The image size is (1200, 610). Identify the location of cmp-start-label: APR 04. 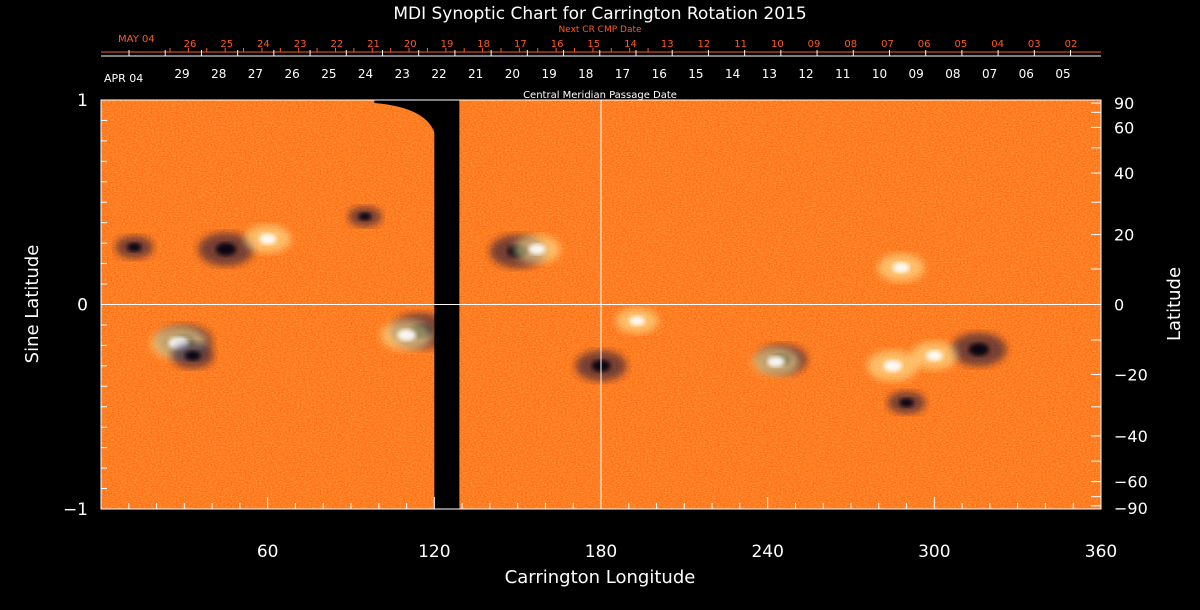
(123, 78).